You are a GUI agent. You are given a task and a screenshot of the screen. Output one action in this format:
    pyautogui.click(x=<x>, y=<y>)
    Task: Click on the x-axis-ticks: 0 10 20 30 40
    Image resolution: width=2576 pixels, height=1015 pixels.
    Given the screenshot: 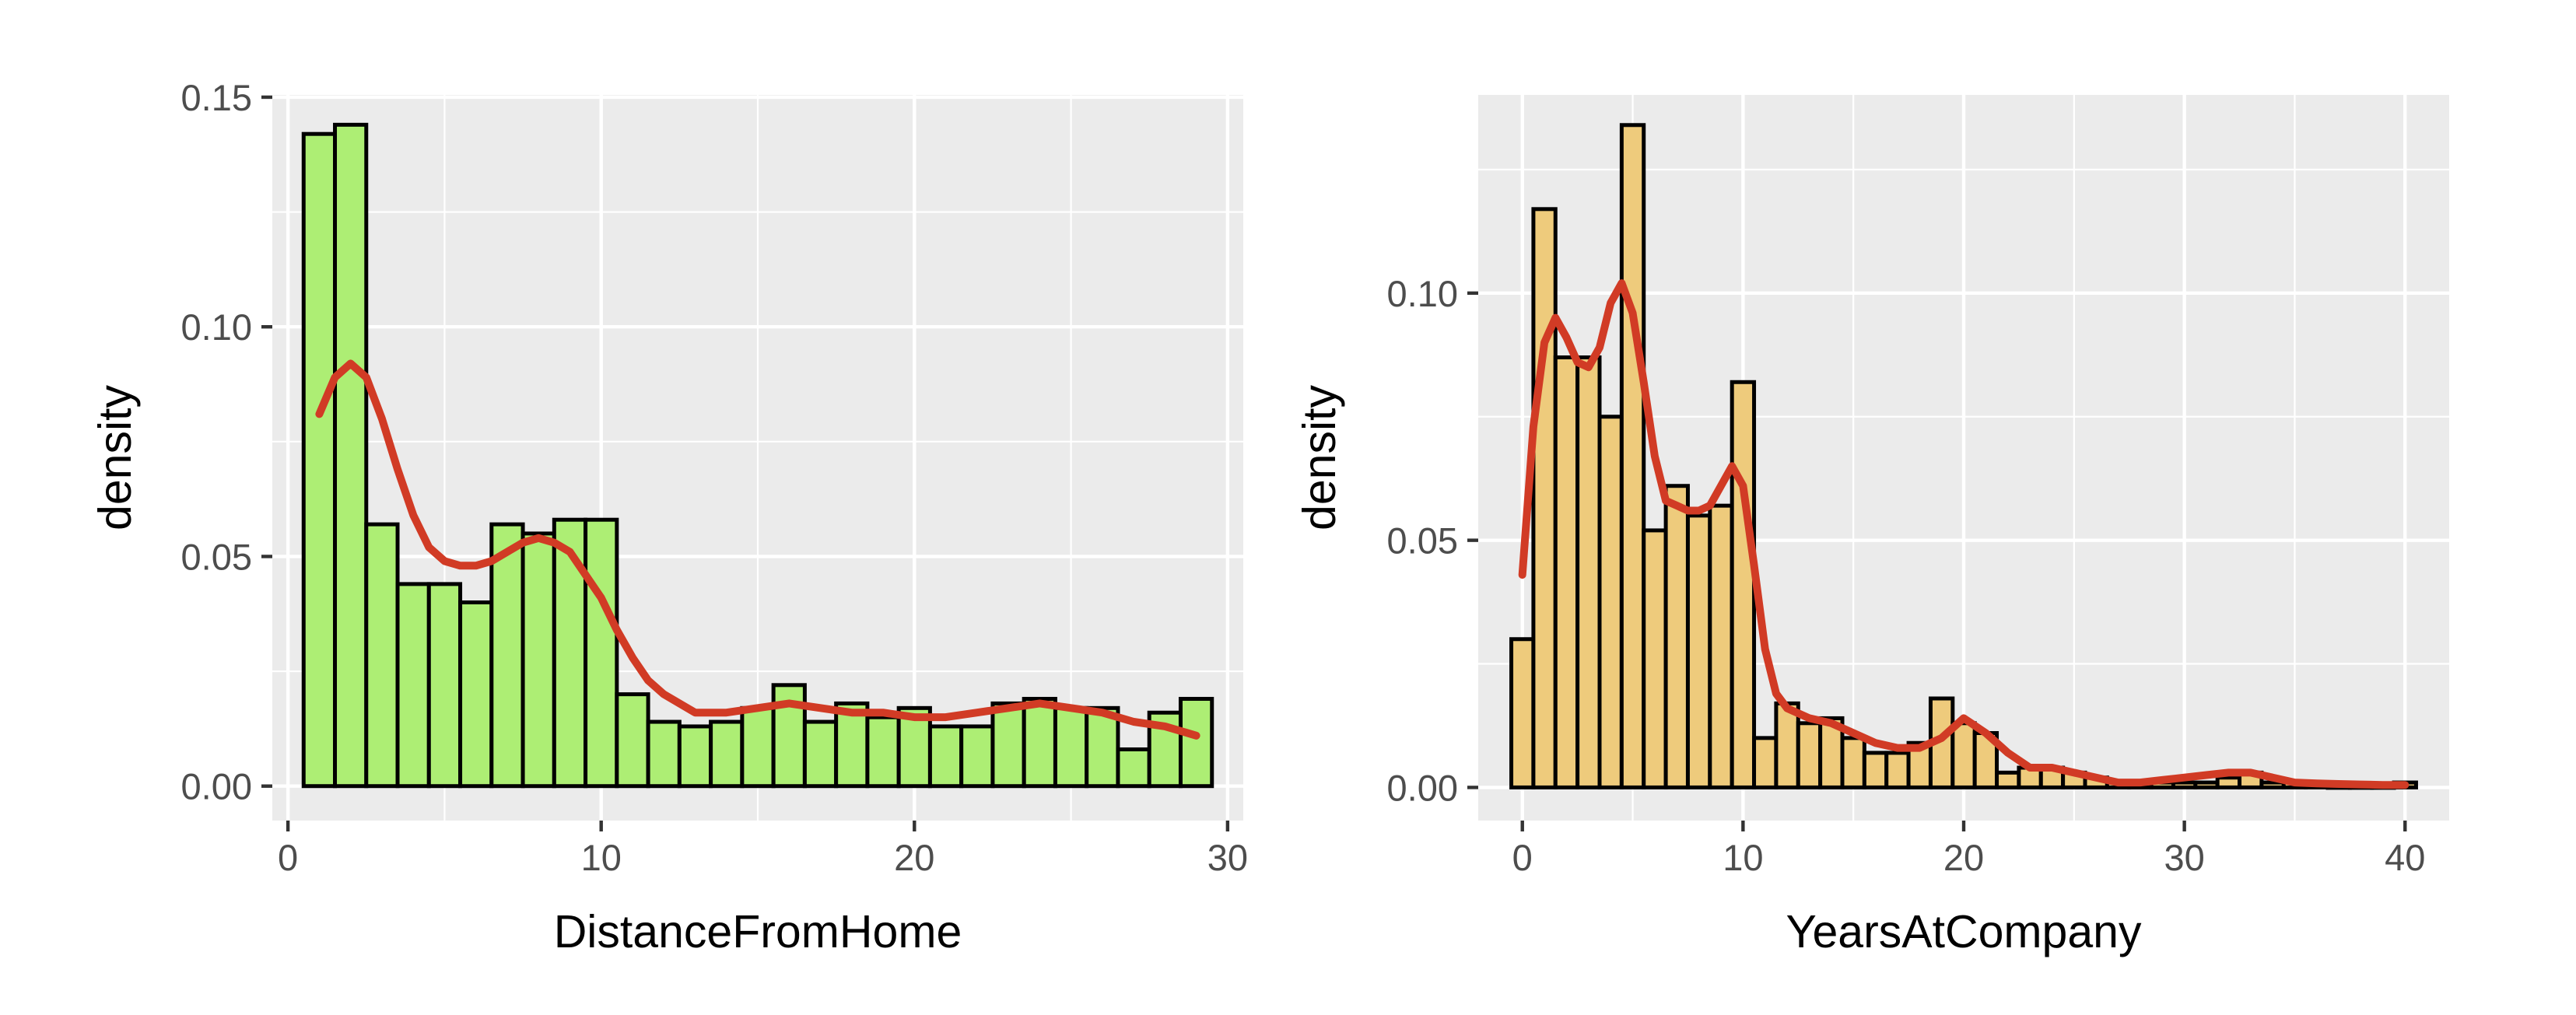 What is the action you would take?
    pyautogui.click(x=1968, y=850)
    